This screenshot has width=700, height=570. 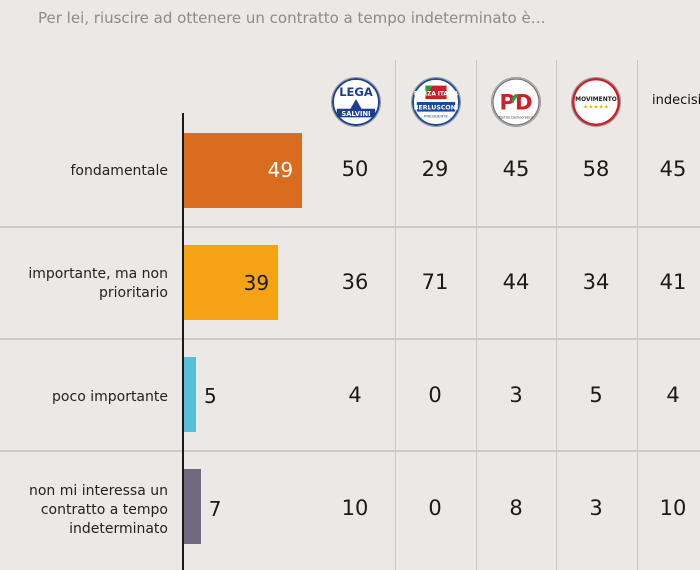 I want to click on bar-value-label: 39, so click(x=256, y=283).